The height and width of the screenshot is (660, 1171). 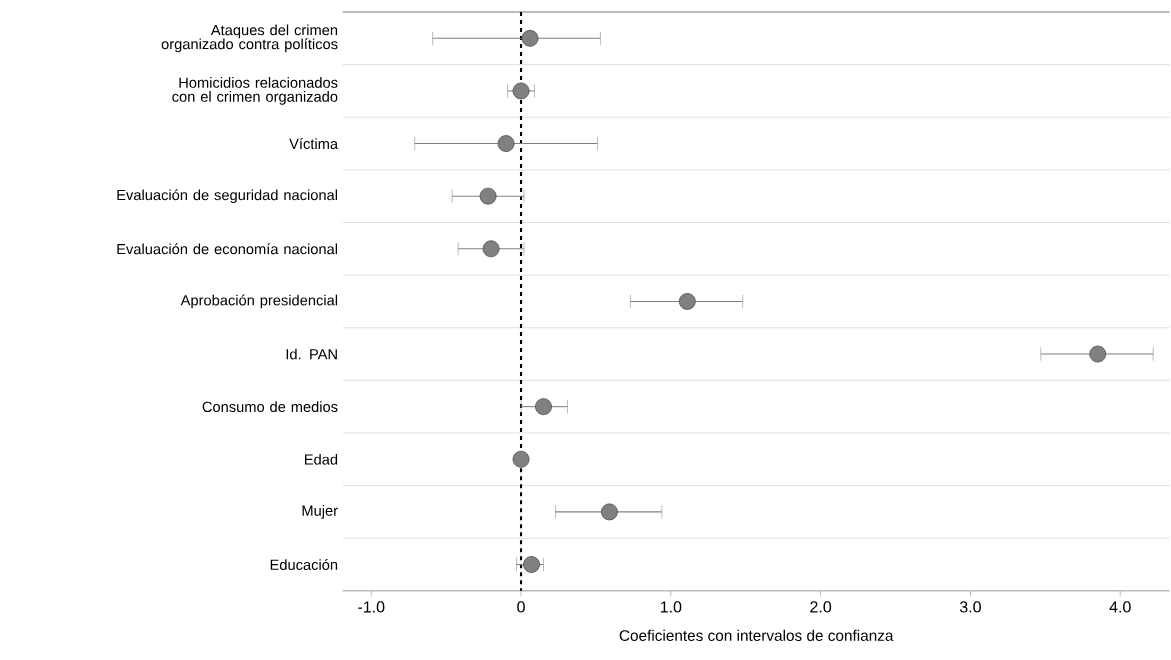 What do you see at coordinates (371, 607) in the screenshot?
I see `x-tick-label: -1.0` at bounding box center [371, 607].